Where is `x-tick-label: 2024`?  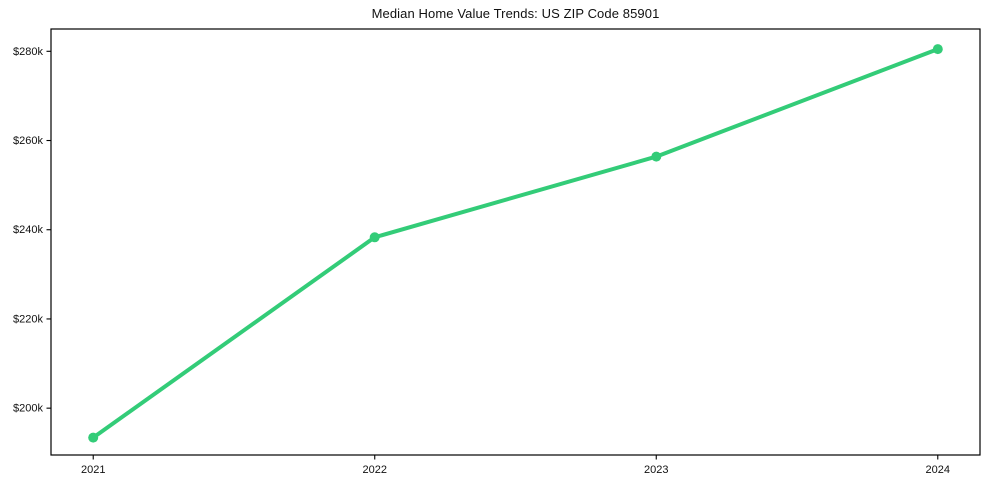
x-tick-label: 2024 is located at coordinates (938, 470).